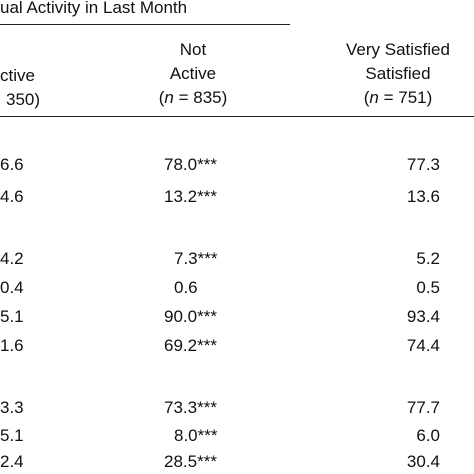 The height and width of the screenshot is (474, 474). I want to click on row3-col2: 7.3***, so click(196, 258).